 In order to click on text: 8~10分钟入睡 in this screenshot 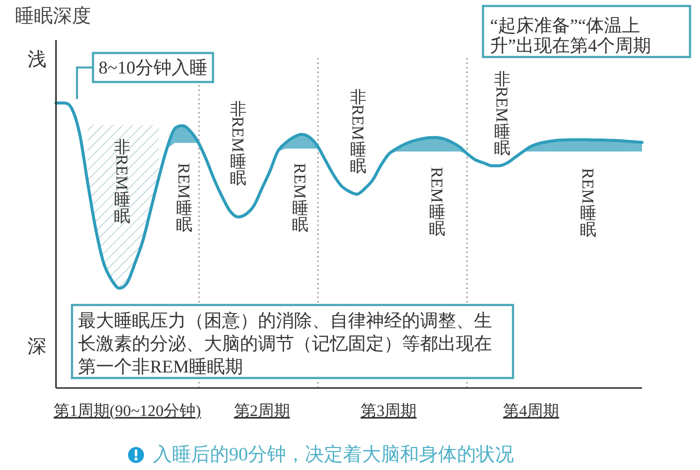, I will do `click(153, 68)`.